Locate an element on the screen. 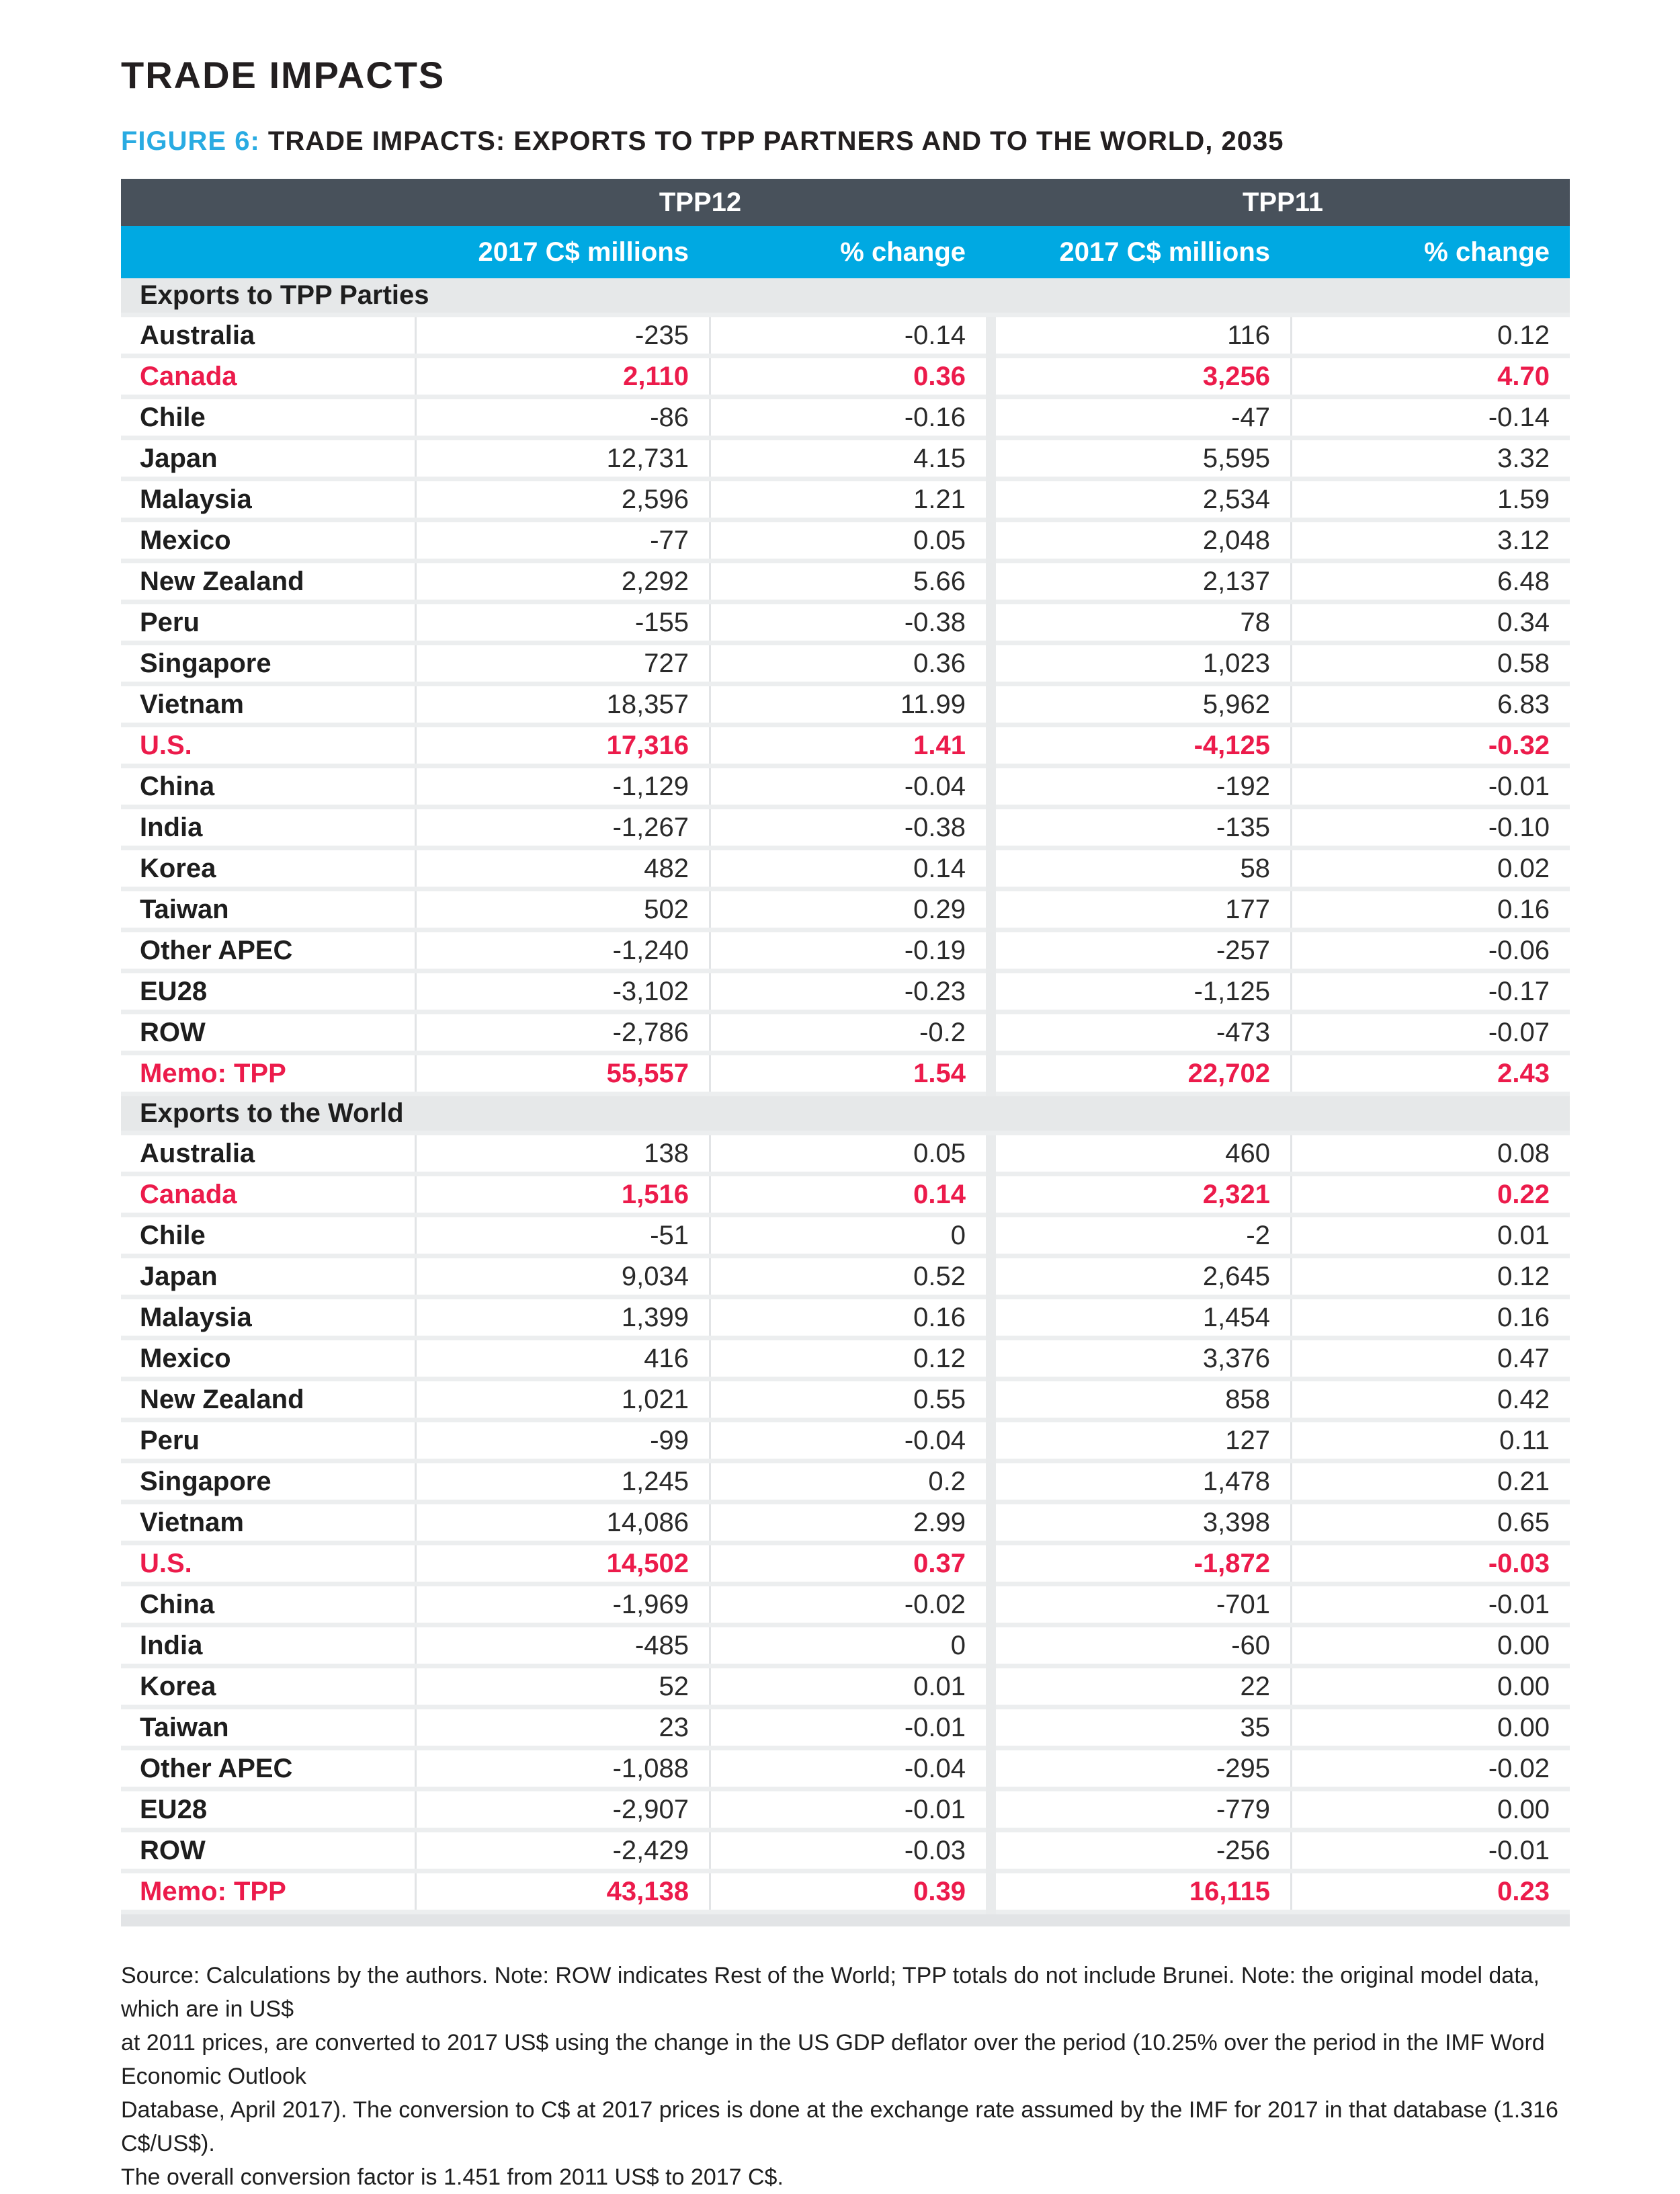 This screenshot has width=1680, height=2194. cell-tpp11-value: -135 is located at coordinates (1243, 827).